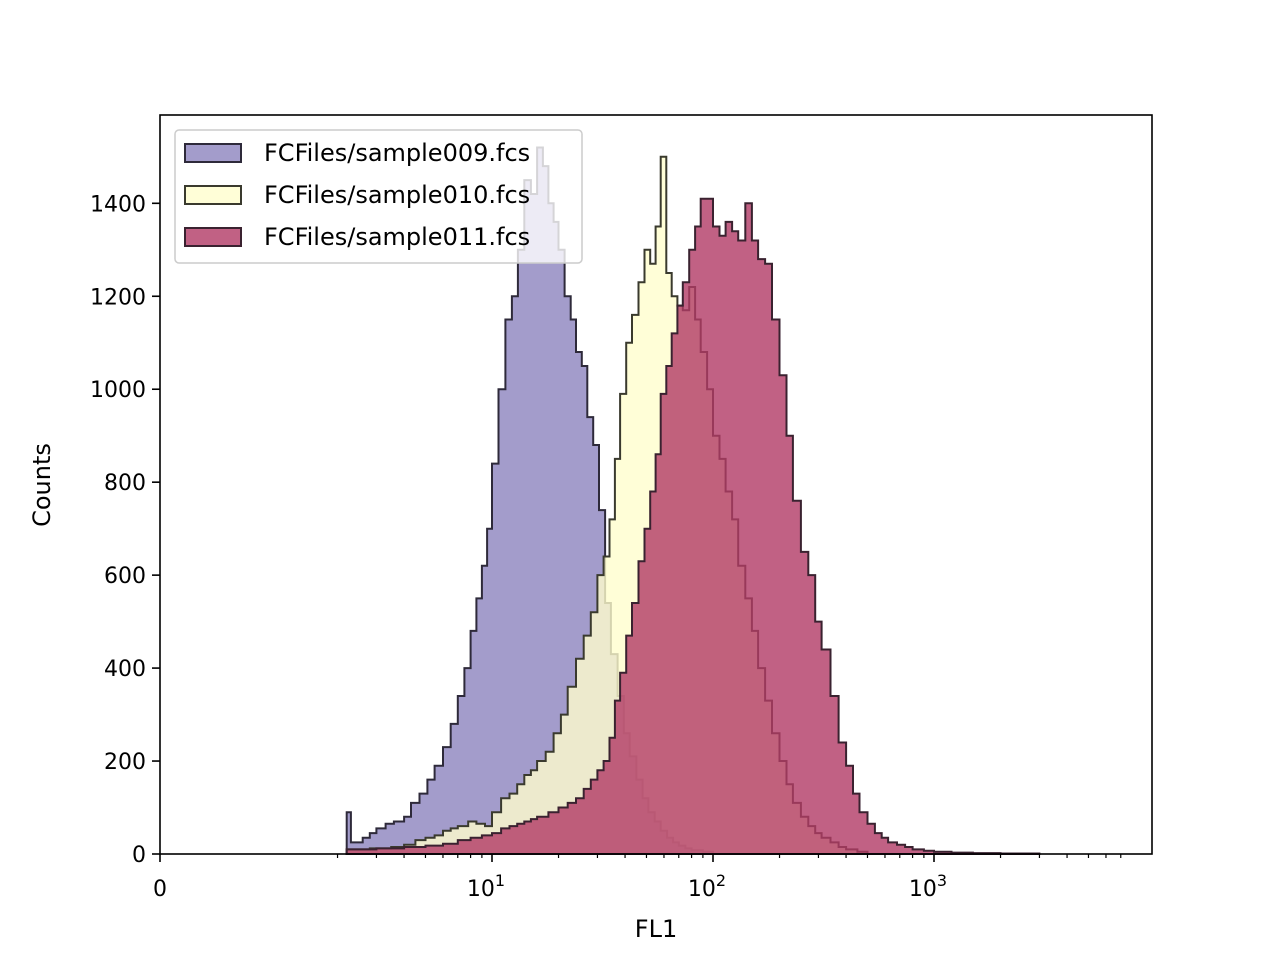 This screenshot has width=1280, height=960. Describe the element at coordinates (125, 483) in the screenshot. I see `y-tick-label: 800` at that location.